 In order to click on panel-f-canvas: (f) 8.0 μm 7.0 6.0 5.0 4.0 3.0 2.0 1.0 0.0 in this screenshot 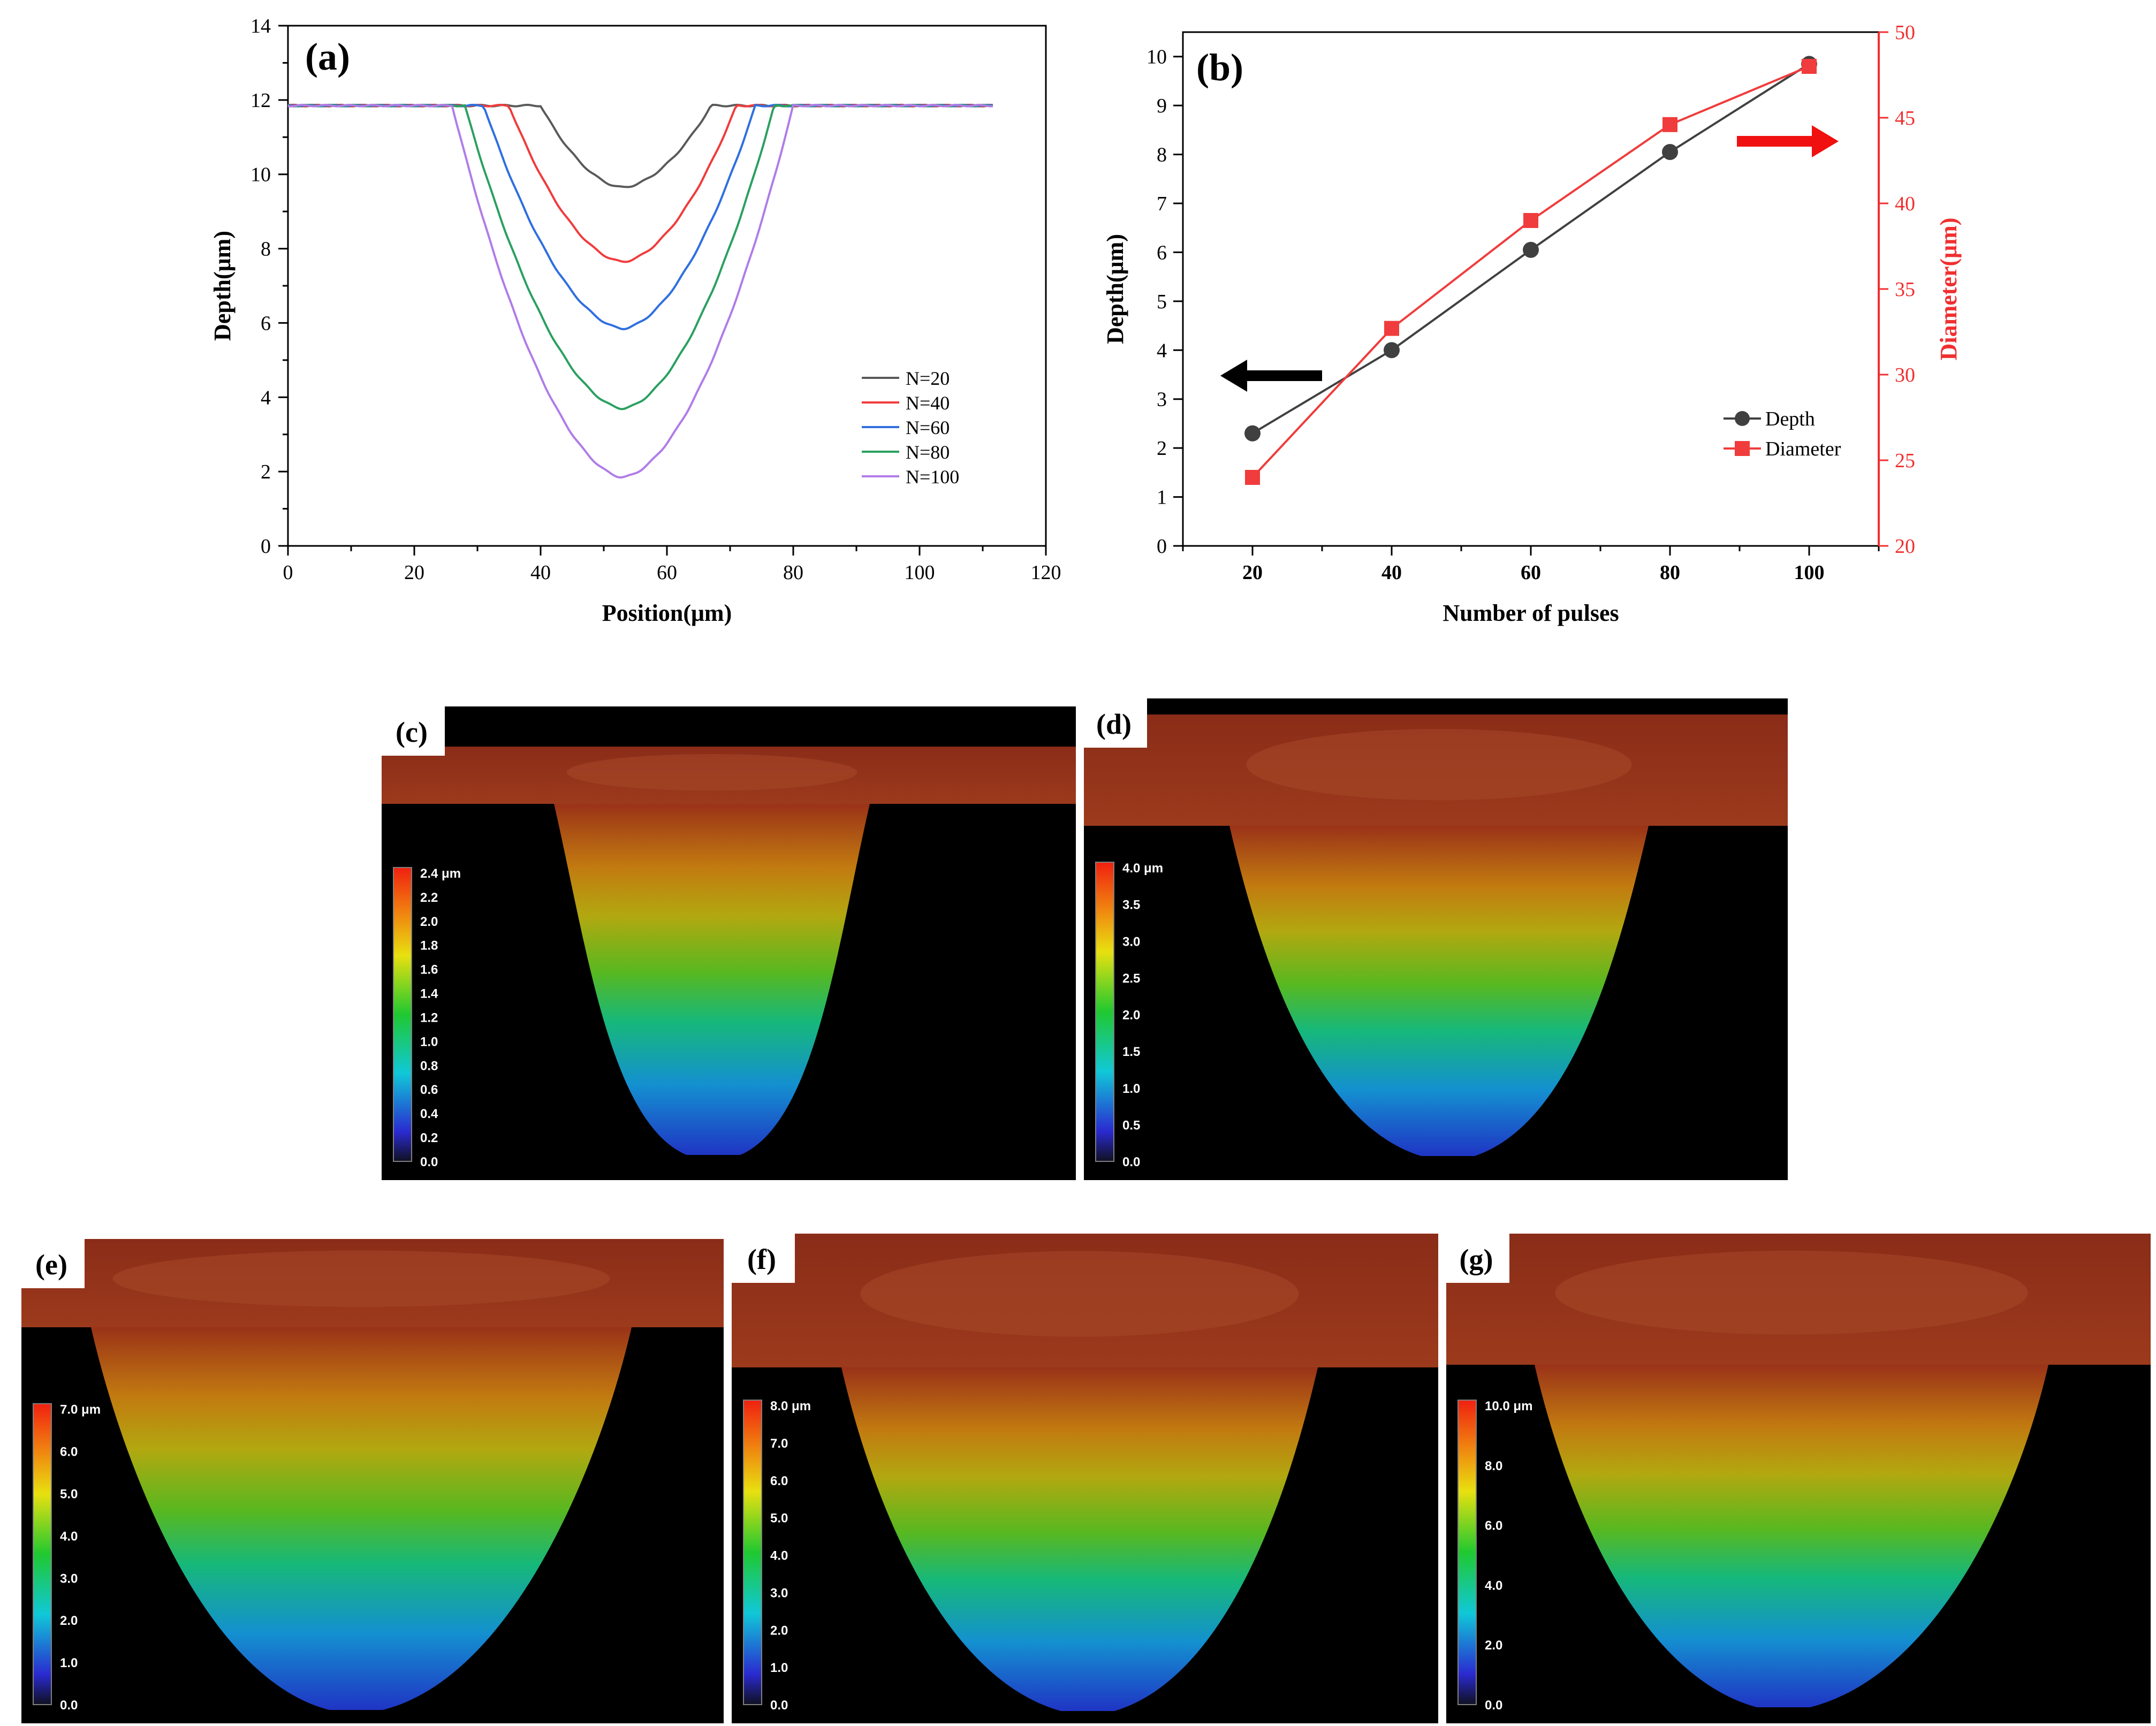, I will do `click(1085, 1479)`.